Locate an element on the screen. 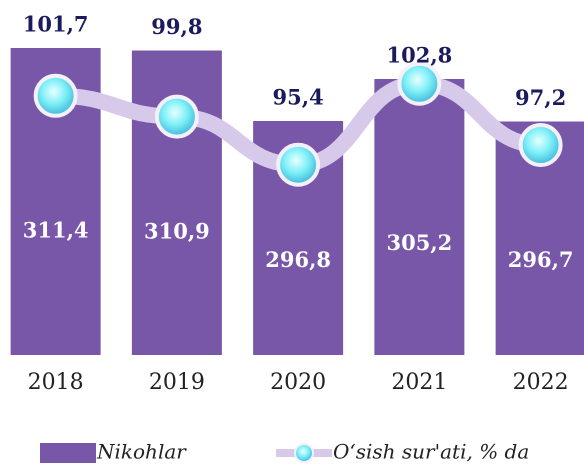 This screenshot has height=466, width=584. x-tick-label: 2019 is located at coordinates (177, 382).